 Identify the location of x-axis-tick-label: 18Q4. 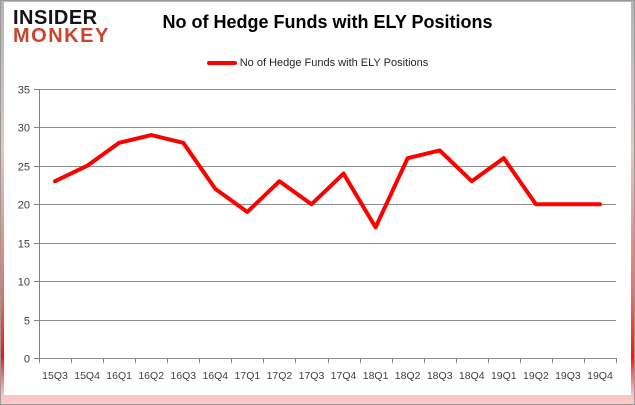
(472, 376).